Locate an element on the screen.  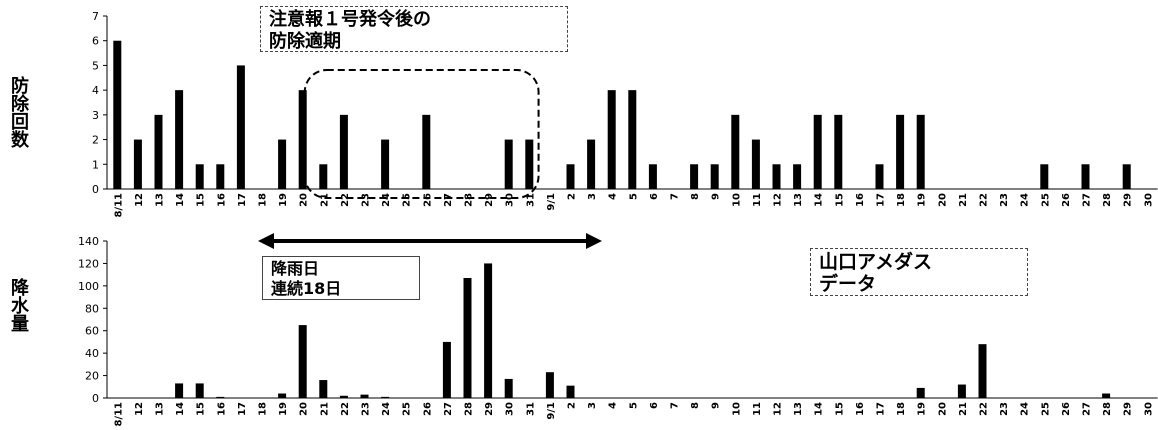
rain-y-tick-label: 80 is located at coordinates (92, 308).